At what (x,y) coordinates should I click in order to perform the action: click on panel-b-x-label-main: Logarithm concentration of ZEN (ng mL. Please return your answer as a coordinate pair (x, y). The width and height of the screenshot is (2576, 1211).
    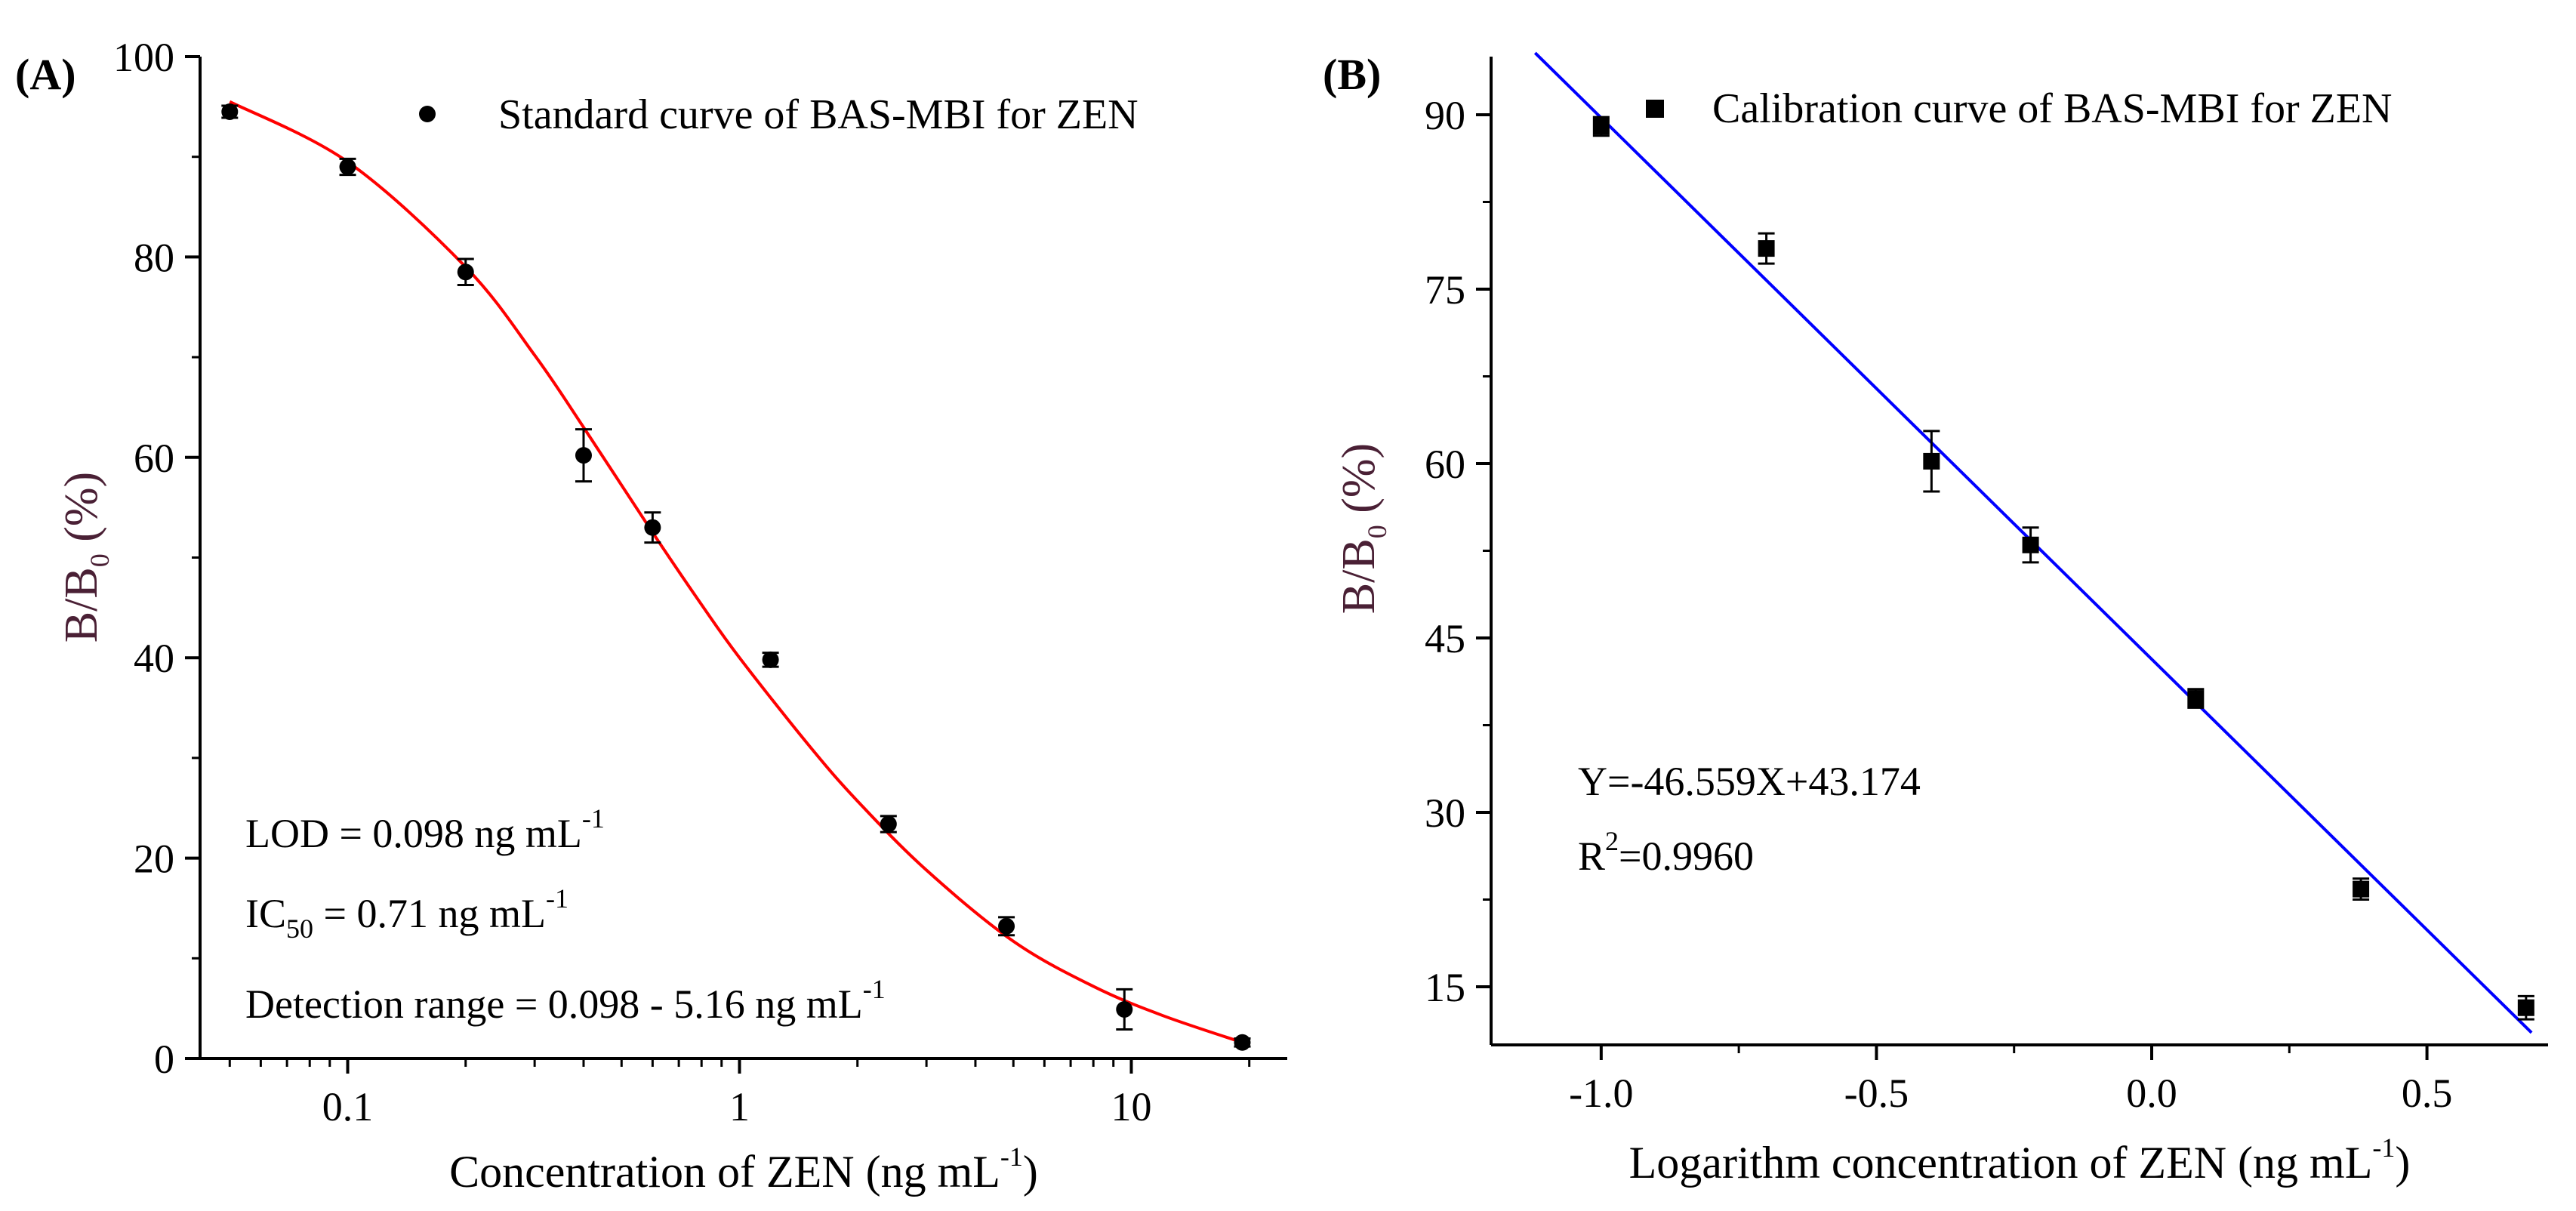
    Looking at the image, I should click on (2001, 1163).